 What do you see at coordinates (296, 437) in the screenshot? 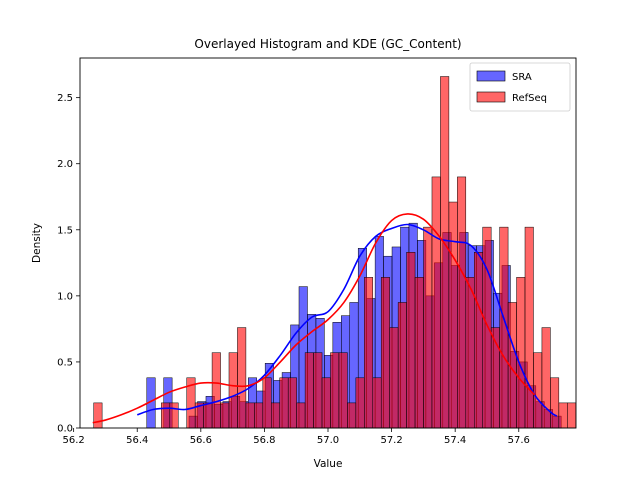
I see `x-axis-ticks: 56.2 56.4 56.6 56.8 57.0 57.2 57.4 57.6` at bounding box center [296, 437].